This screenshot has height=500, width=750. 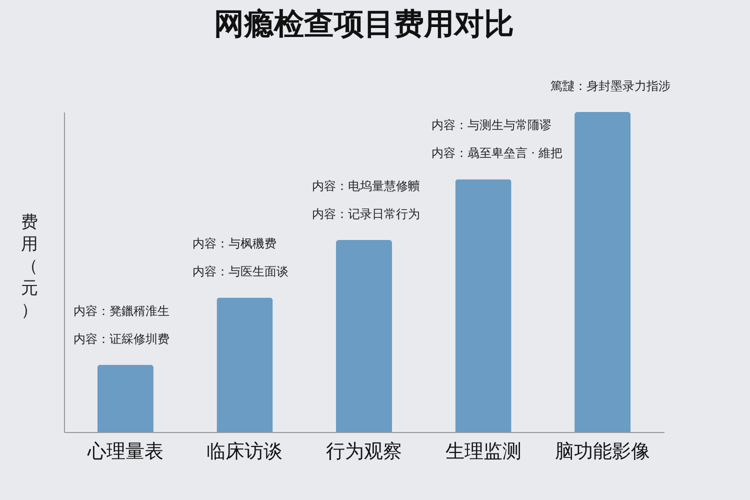 What do you see at coordinates (121, 339) in the screenshot?
I see `annotation: 内容：证綵修圳费` at bounding box center [121, 339].